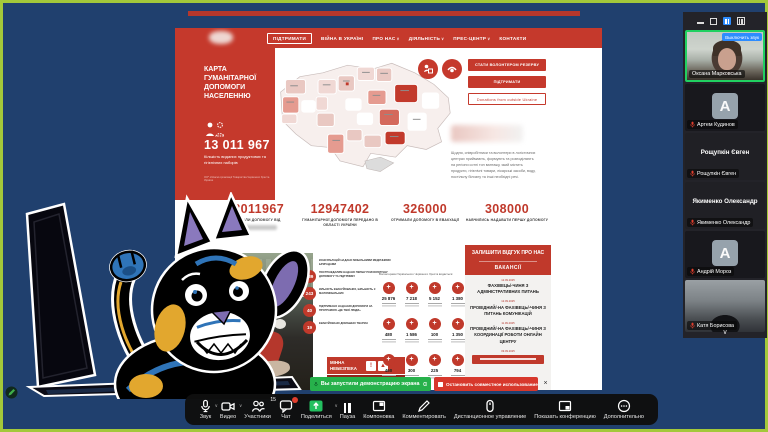  What do you see at coordinates (309, 328) in the screenshot?
I see `stat-circle: 19` at bounding box center [309, 328].